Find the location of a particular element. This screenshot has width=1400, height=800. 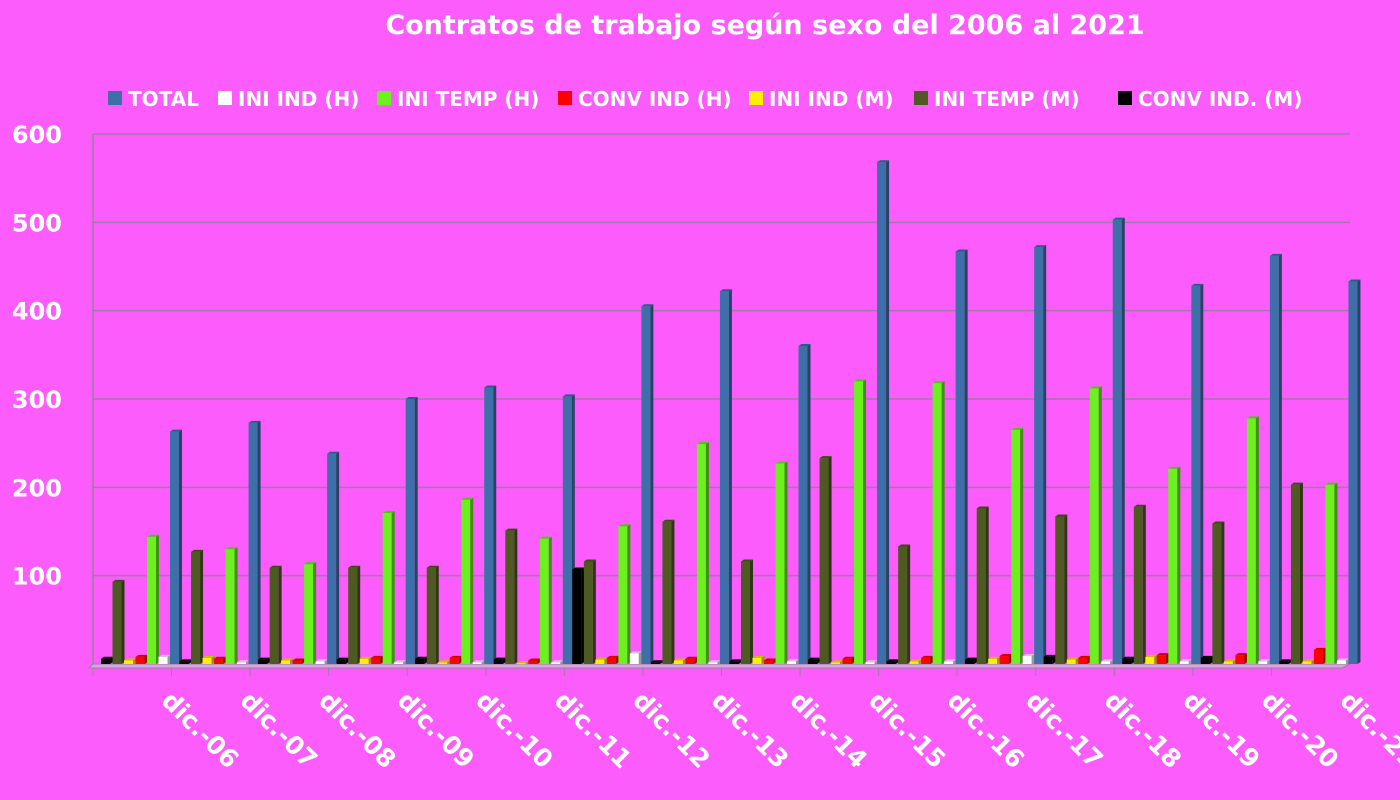

legend-label: CONV IND. (M) is located at coordinates (1220, 99).